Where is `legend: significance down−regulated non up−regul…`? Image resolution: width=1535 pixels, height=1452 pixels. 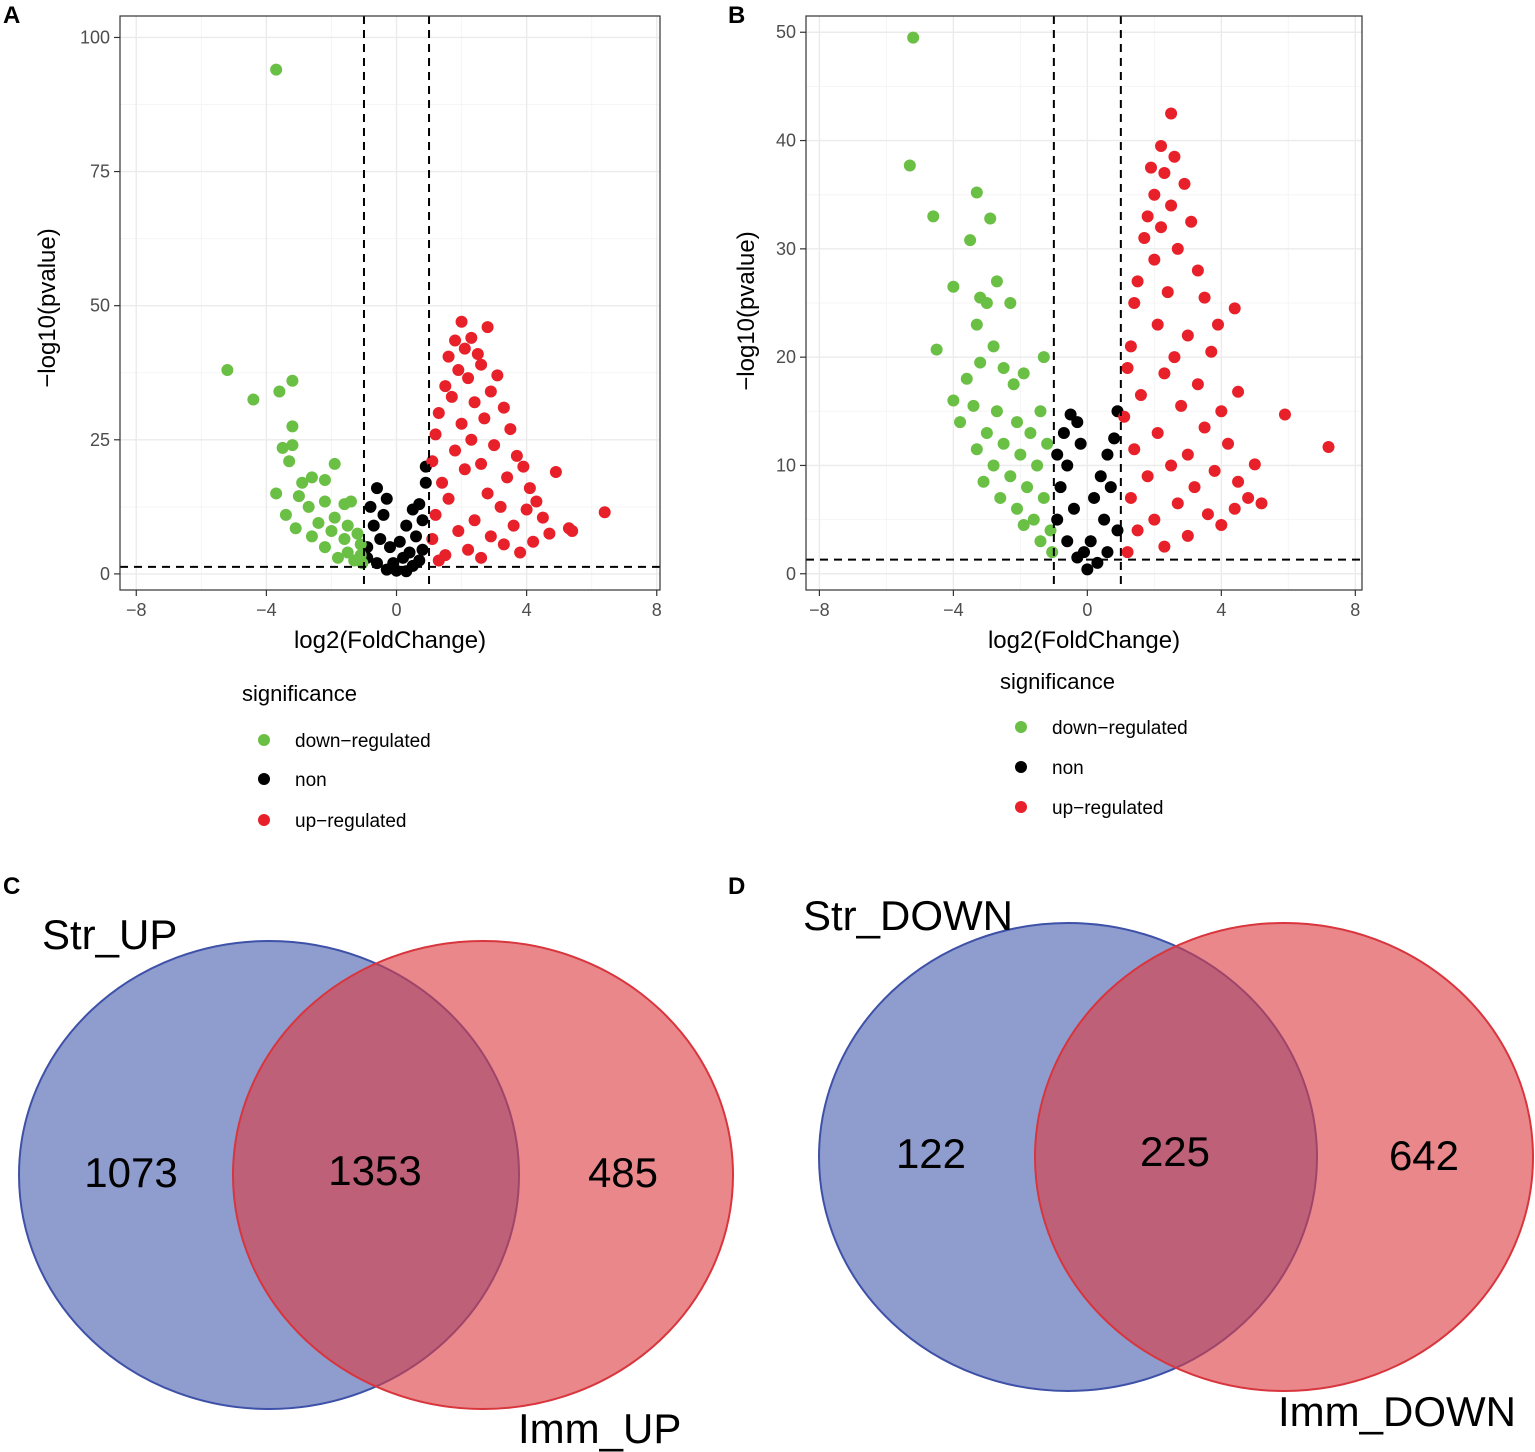
legend: significance down−regulated non up−regul… is located at coordinates (336, 756).